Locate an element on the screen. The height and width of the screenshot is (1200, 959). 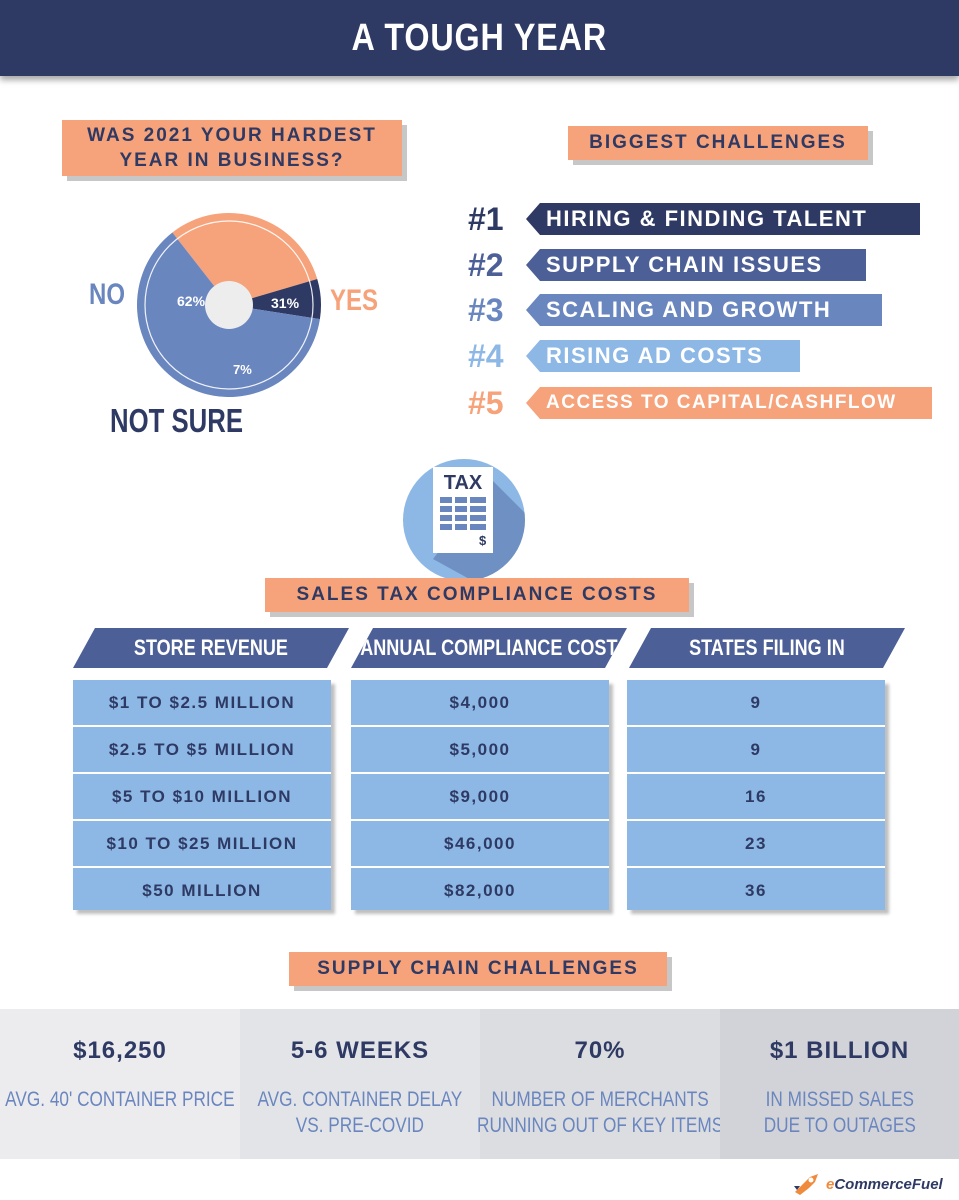
slice-notsure-value: 7% is located at coordinates (242, 369).